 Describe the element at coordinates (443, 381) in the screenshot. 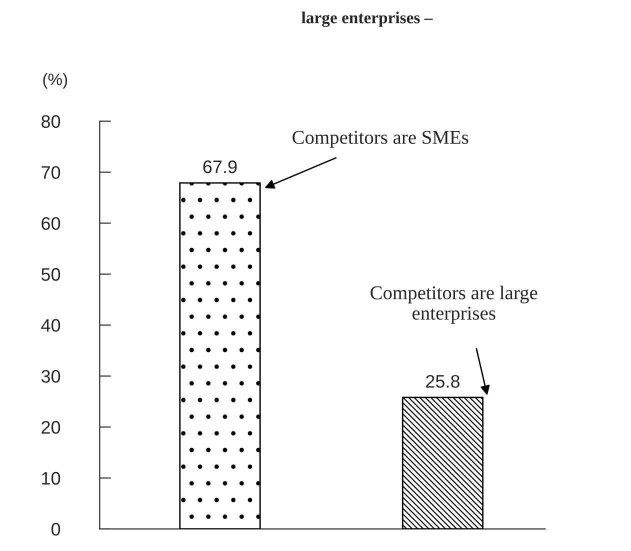

I see `data-label: 25.8` at that location.